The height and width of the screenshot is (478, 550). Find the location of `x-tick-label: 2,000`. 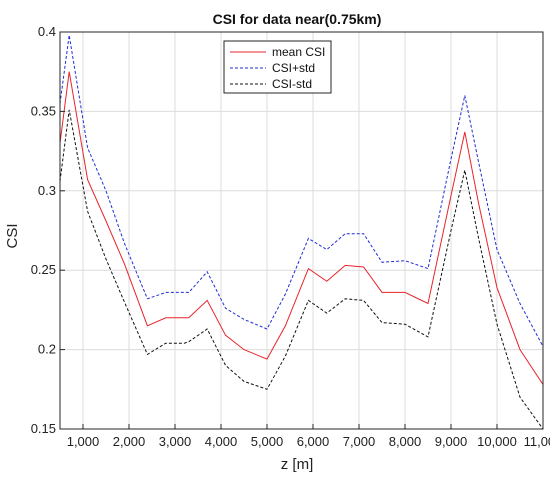

x-tick-label: 2,000 is located at coordinates (129, 441).